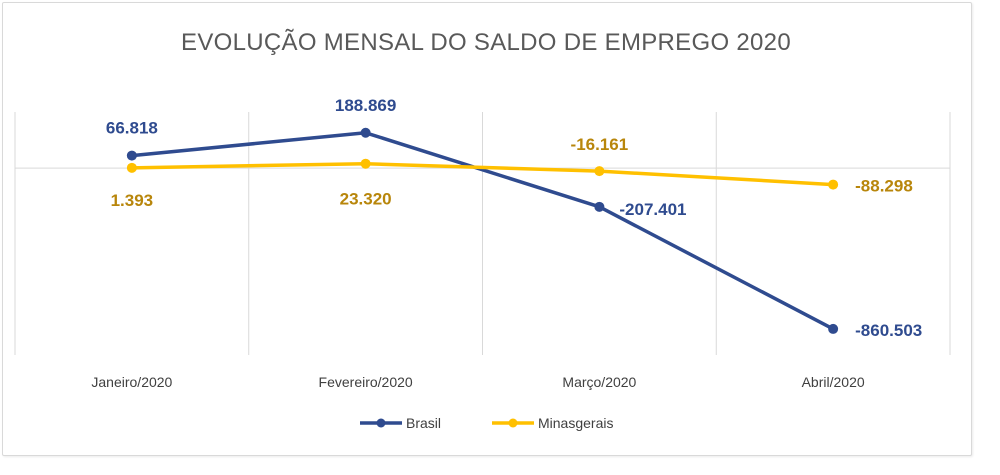 The image size is (1000, 475). Describe the element at coordinates (400, 423) in the screenshot. I see `legend-item-brasil: Brasil` at that location.